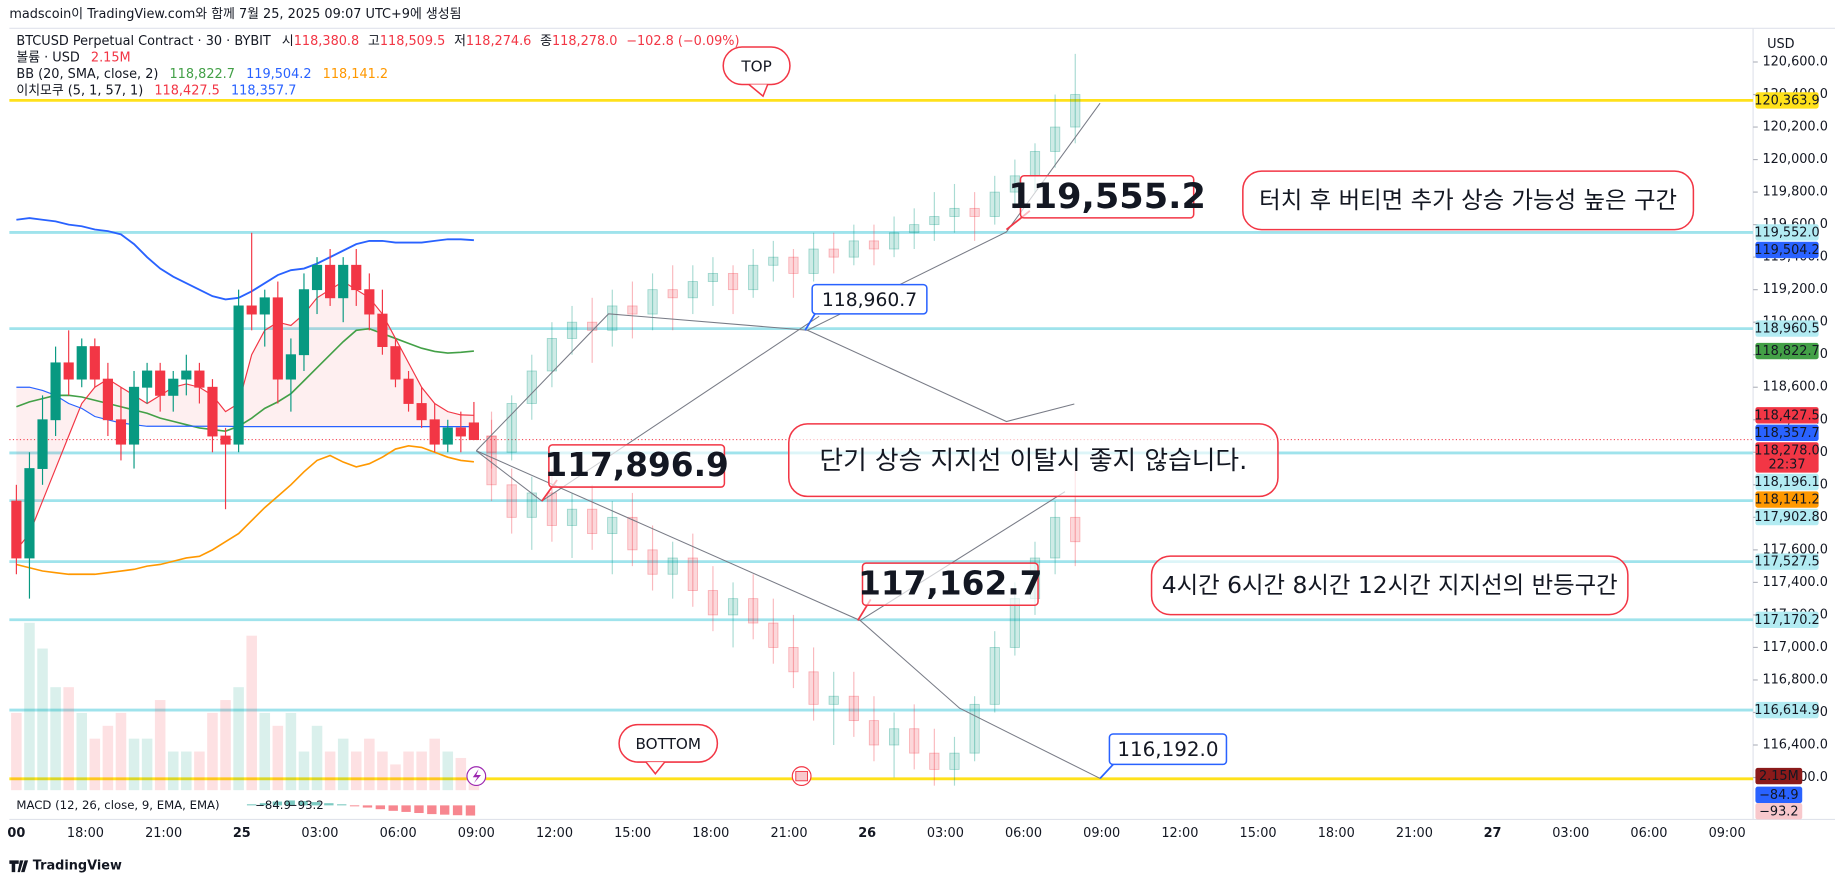 The height and width of the screenshot is (884, 1835). What do you see at coordinates (1794, 582) in the screenshot?
I see `y-tick-label: 117,400.0` at bounding box center [1794, 582].